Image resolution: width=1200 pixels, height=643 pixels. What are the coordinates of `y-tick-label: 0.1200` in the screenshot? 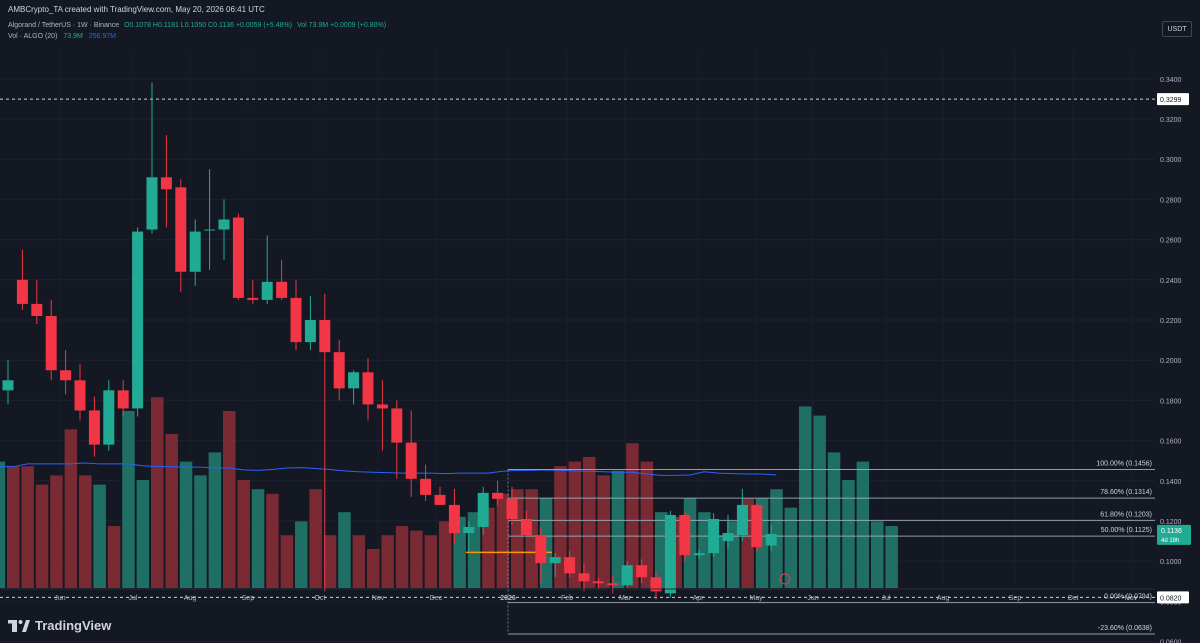 It's located at (1171, 522).